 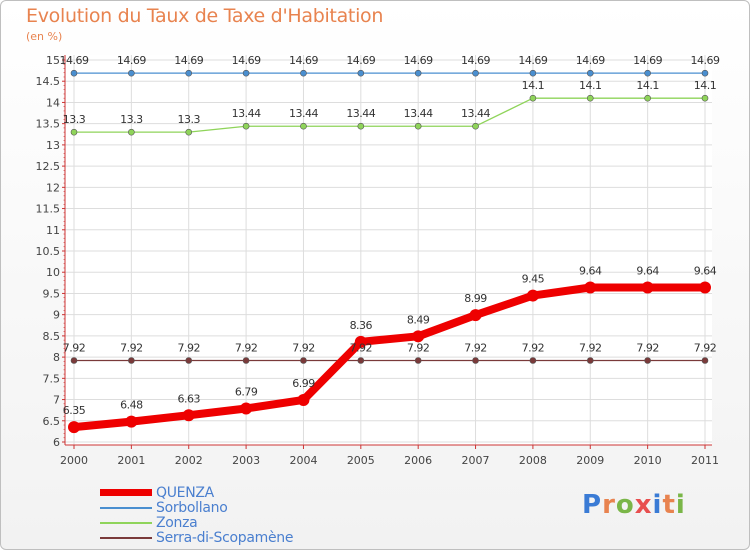 What do you see at coordinates (648, 460) in the screenshot?
I see `x-tick-label: 2010` at bounding box center [648, 460].